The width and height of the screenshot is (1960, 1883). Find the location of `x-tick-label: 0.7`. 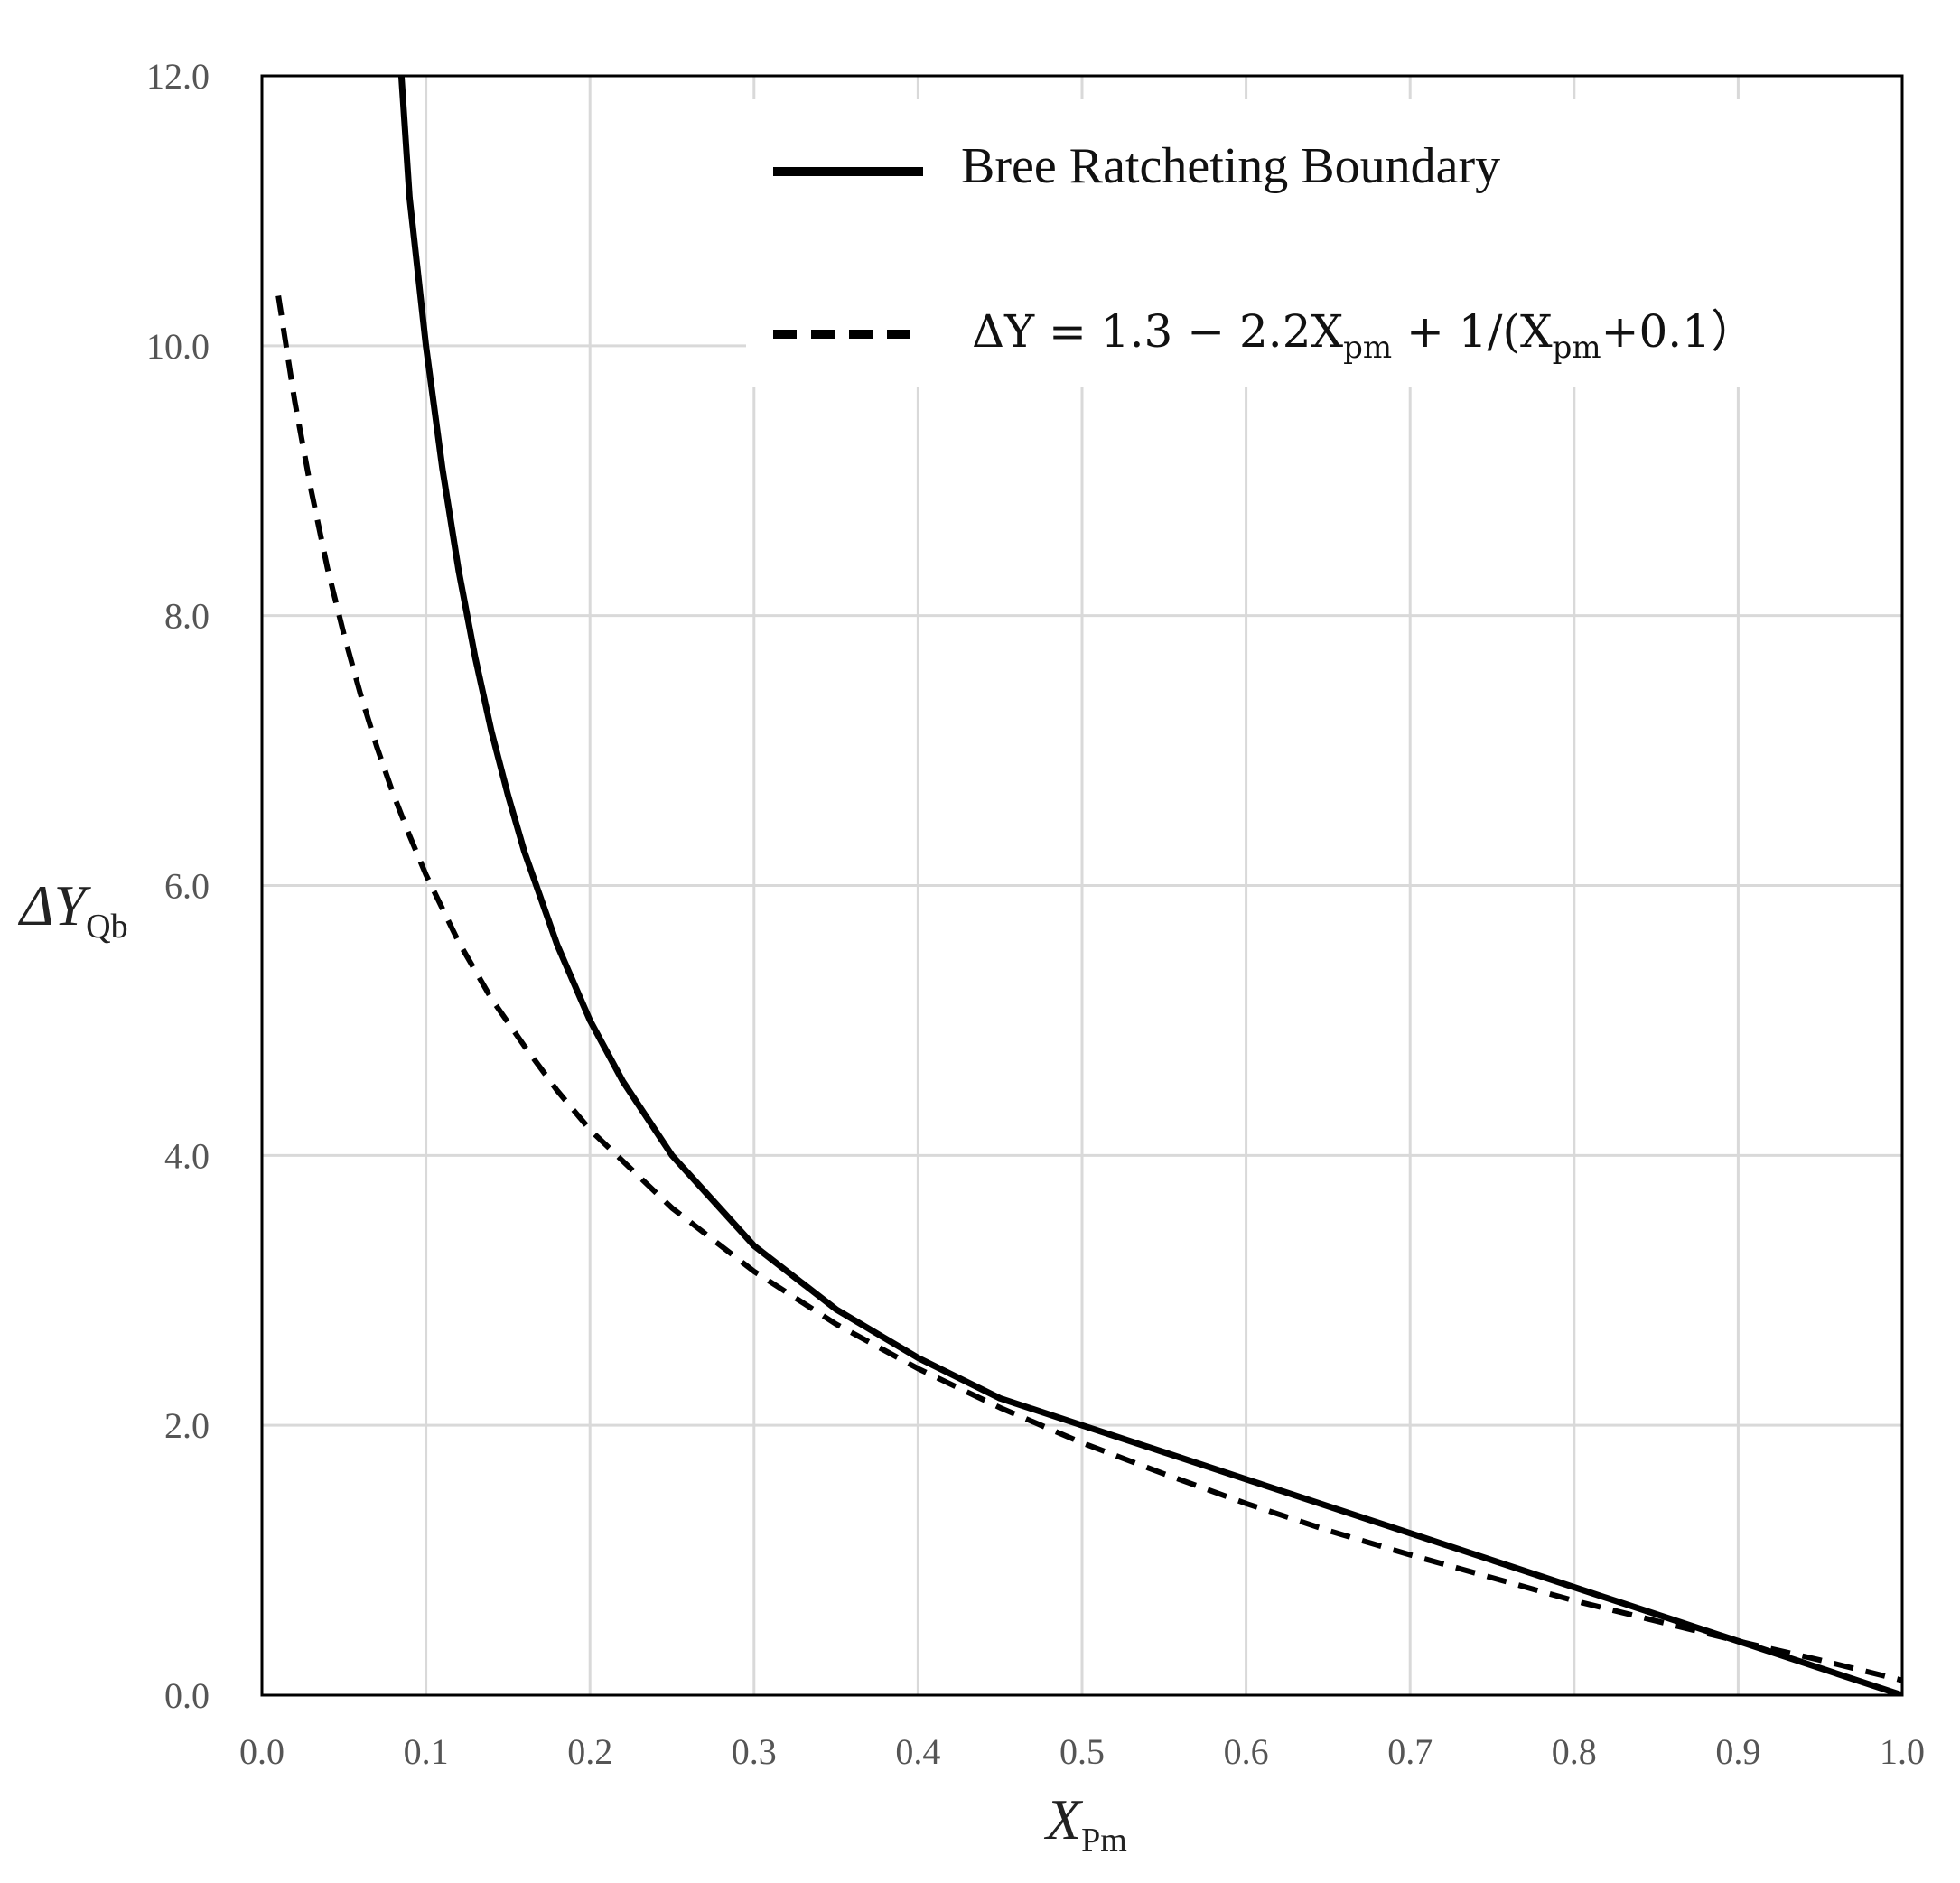

x-tick-label: 0.7 is located at coordinates (1410, 1751).